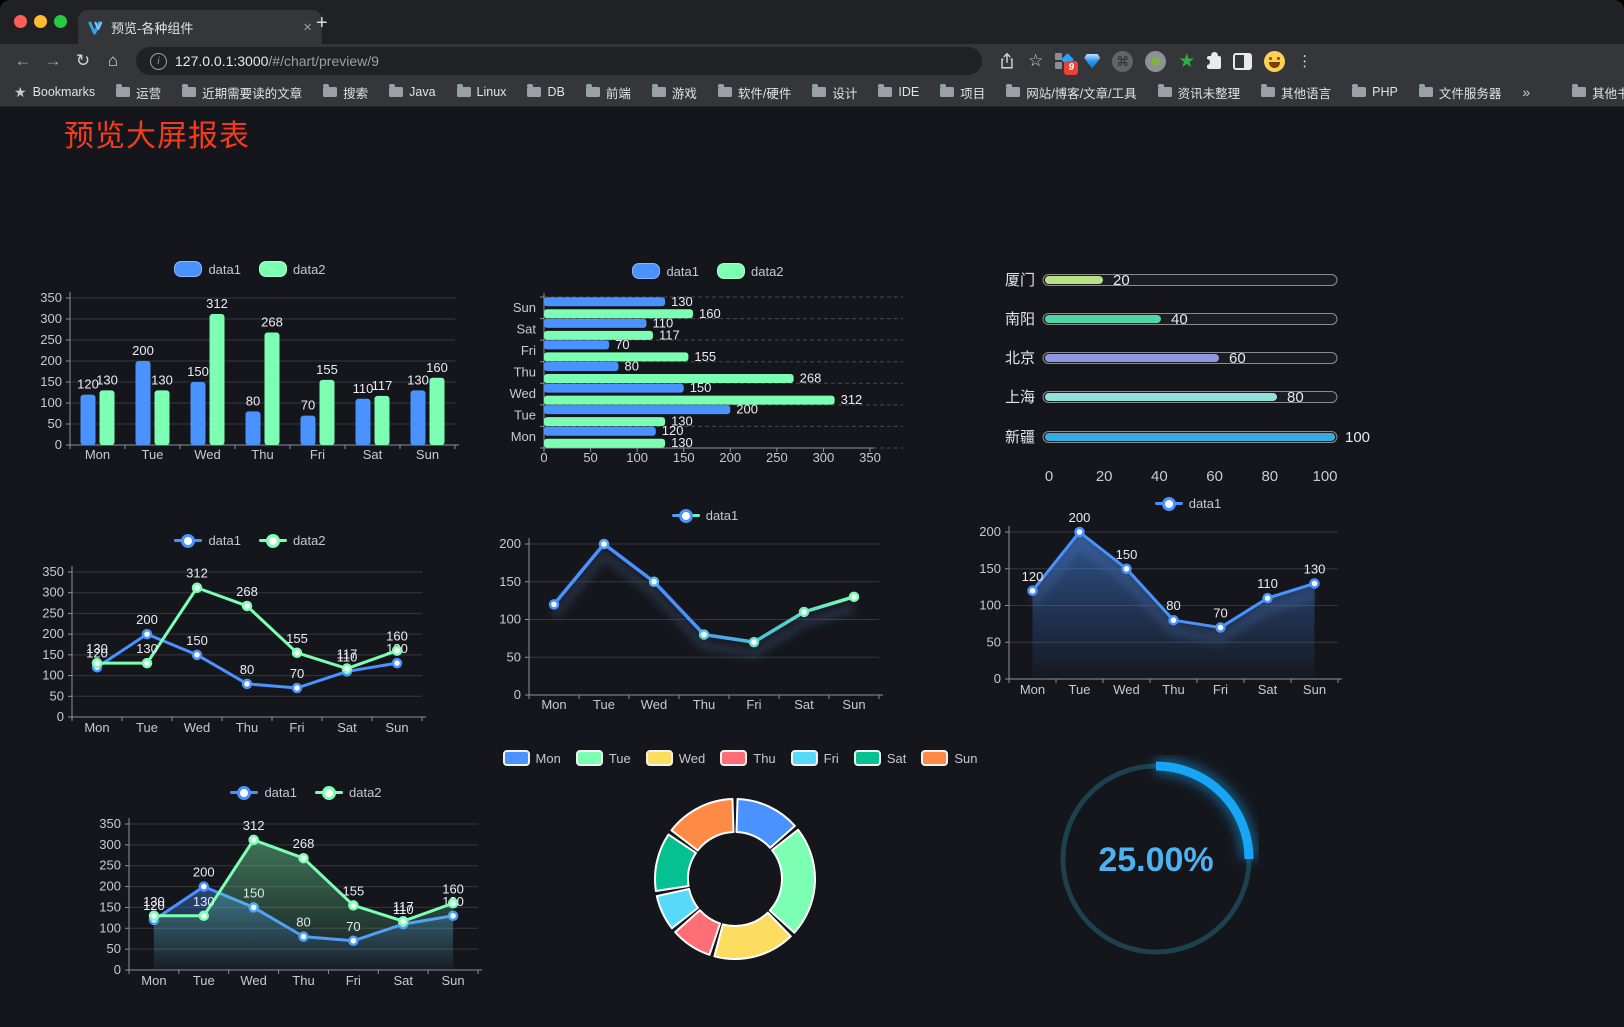  What do you see at coordinates (51, 339) in the screenshot?
I see `svg-text: 250` at bounding box center [51, 339].